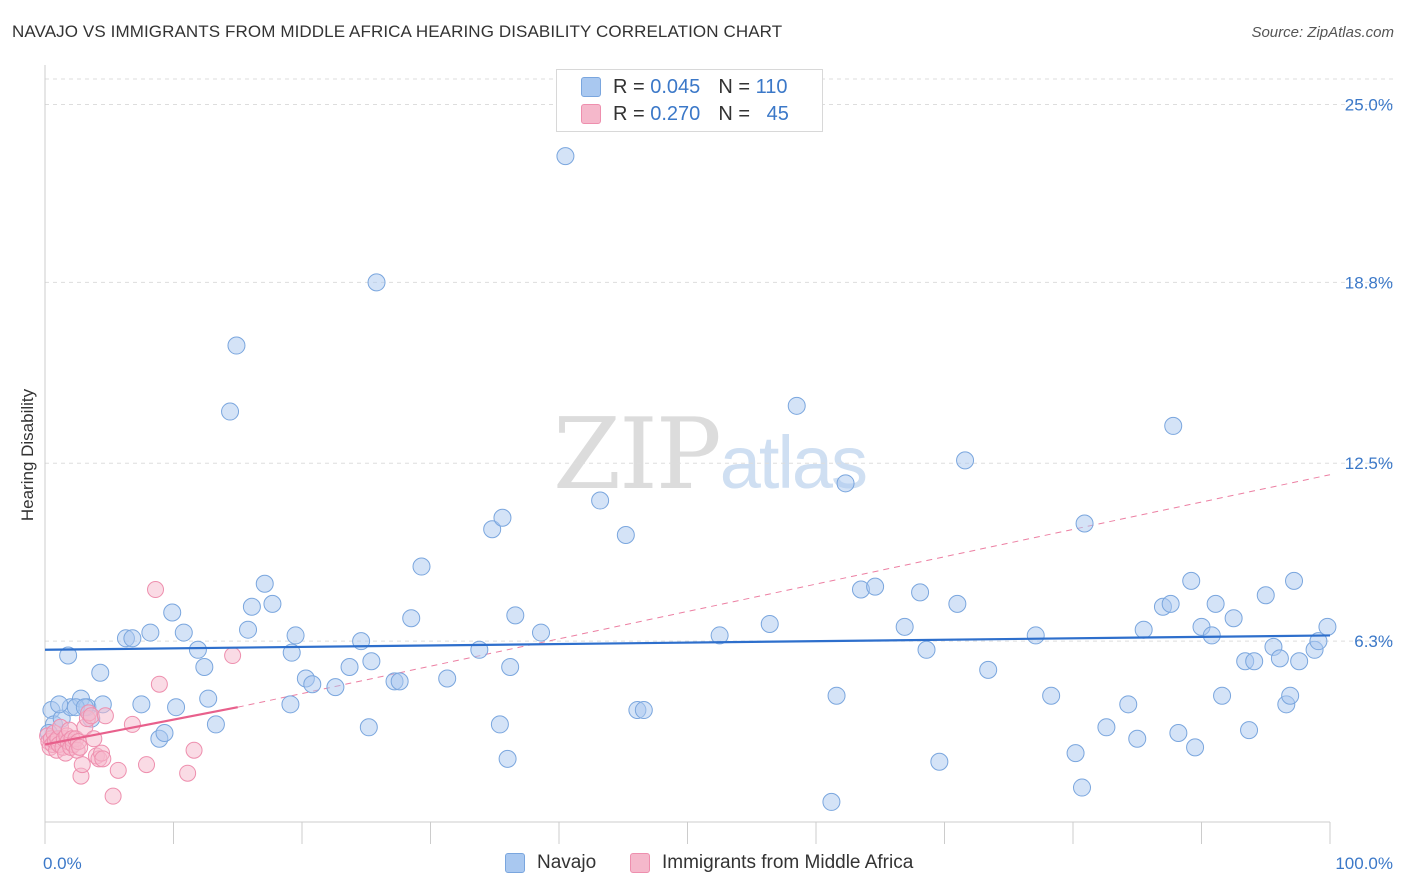 This screenshot has height=892, width=1406. What do you see at coordinates (675, 113) in the screenshot?
I see `legend-r-value: 0.270` at bounding box center [675, 113].